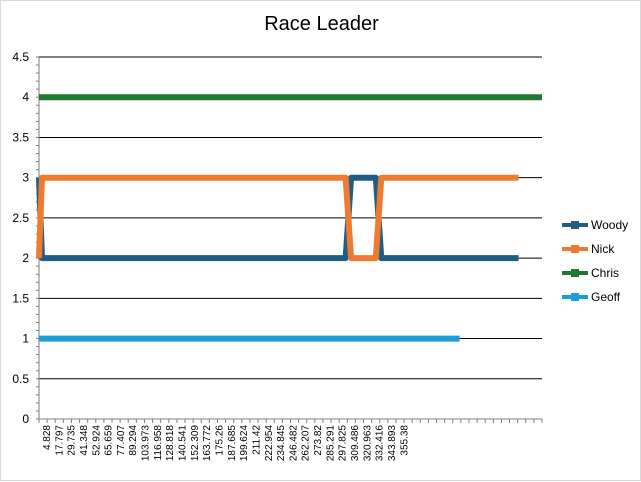 The width and height of the screenshot is (641, 482). Describe the element at coordinates (606, 297) in the screenshot. I see `legend-label: Geoff` at that location.